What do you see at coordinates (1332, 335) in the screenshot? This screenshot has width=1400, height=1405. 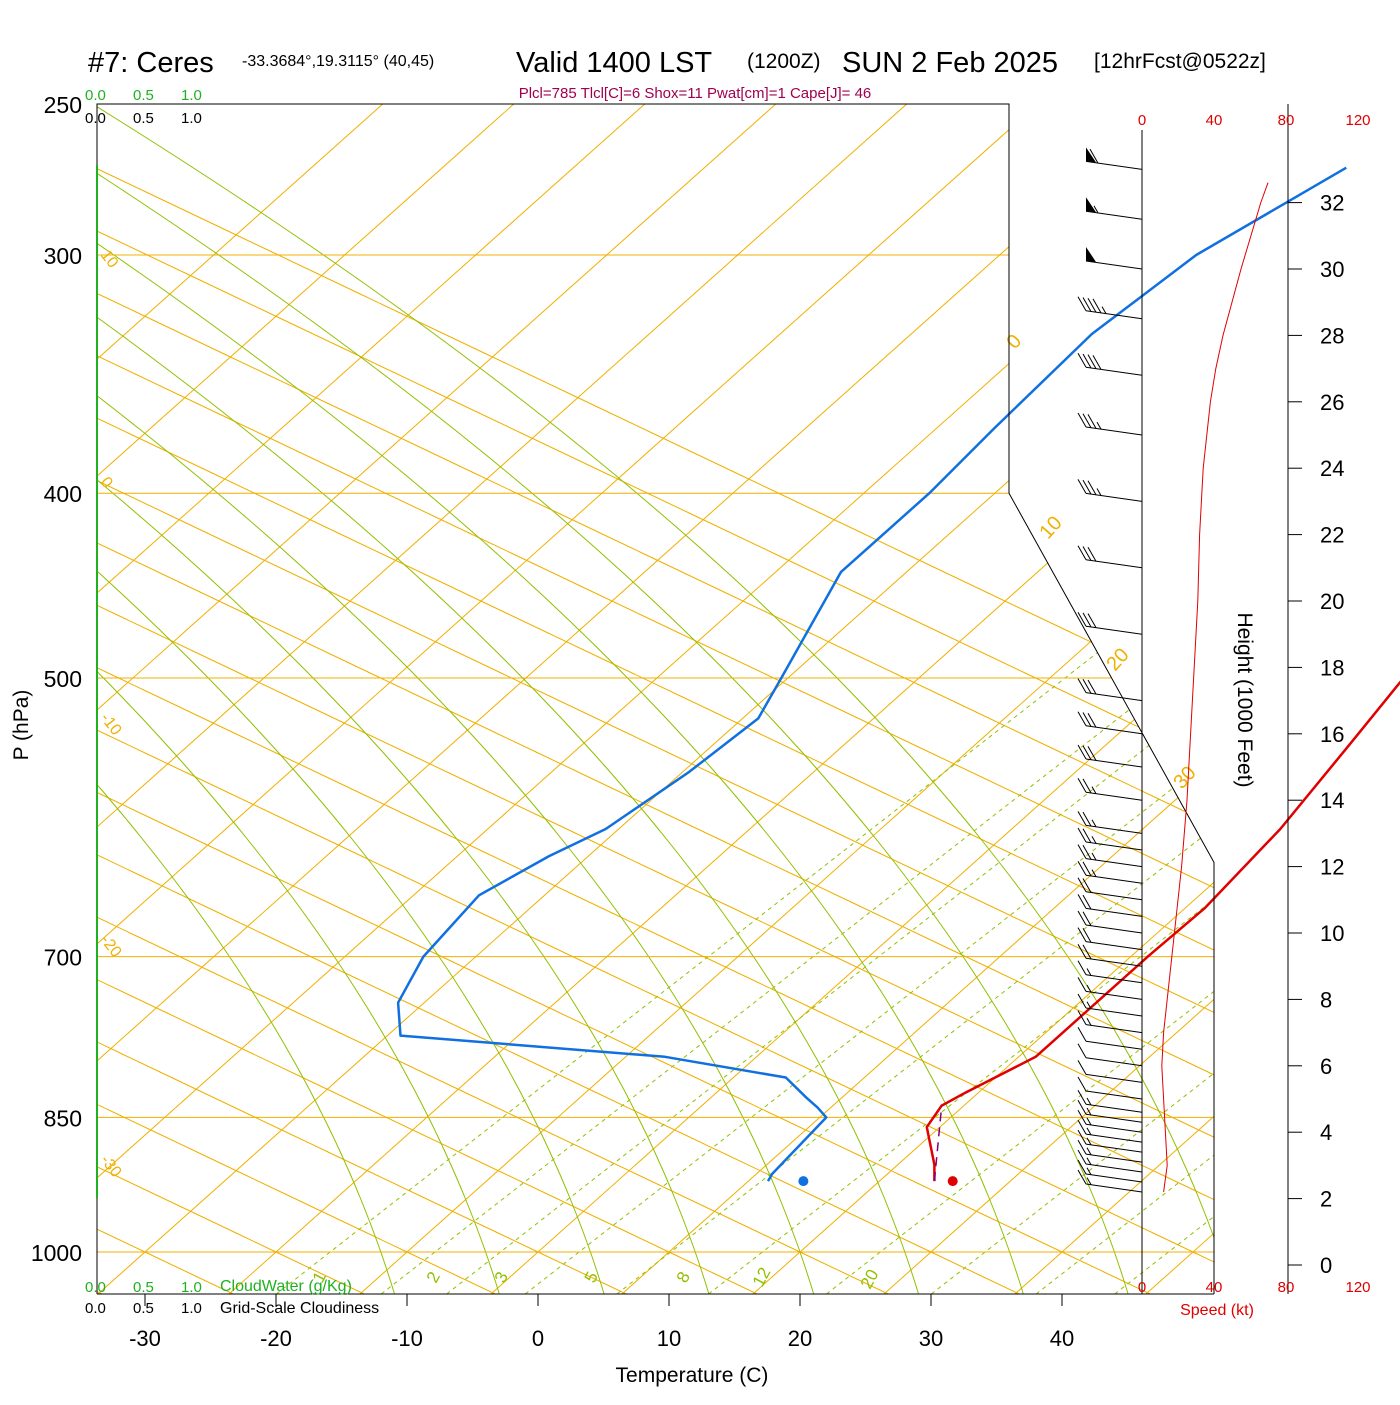 I see `height-tick-label: 28` at bounding box center [1332, 335].